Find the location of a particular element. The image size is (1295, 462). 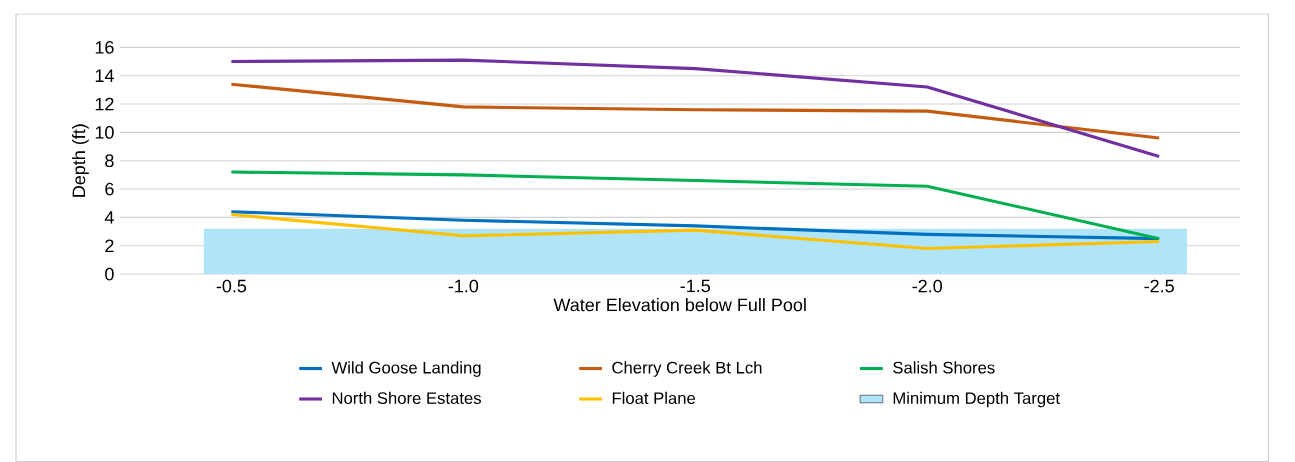

y-tick-label: 14 is located at coordinates (104, 75).